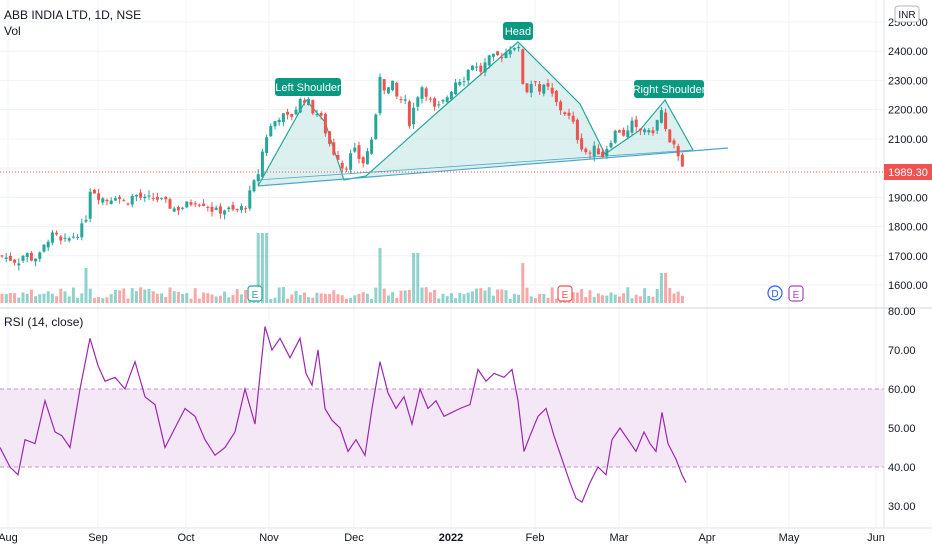  What do you see at coordinates (354, 538) in the screenshot?
I see `time-tick-label: Dec` at bounding box center [354, 538].